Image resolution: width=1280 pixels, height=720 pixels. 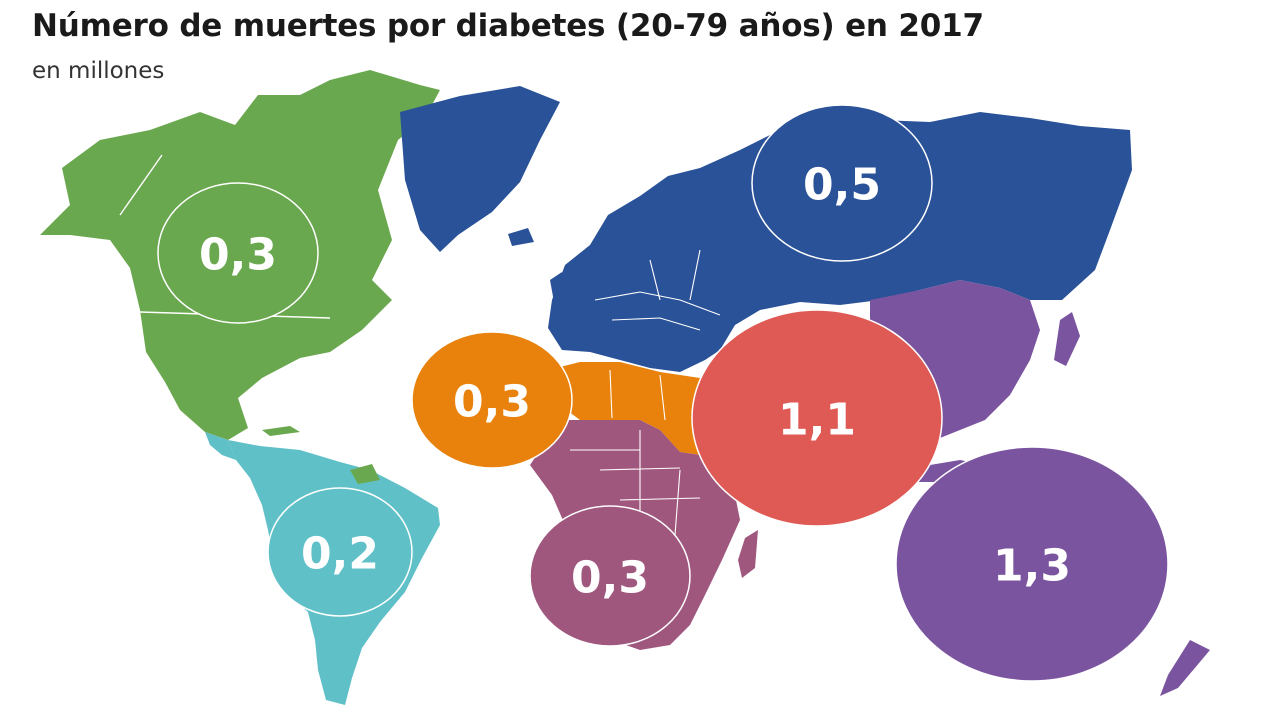 I want to click on bubble-western-pacific-label: 1,3, so click(x=1032, y=566).